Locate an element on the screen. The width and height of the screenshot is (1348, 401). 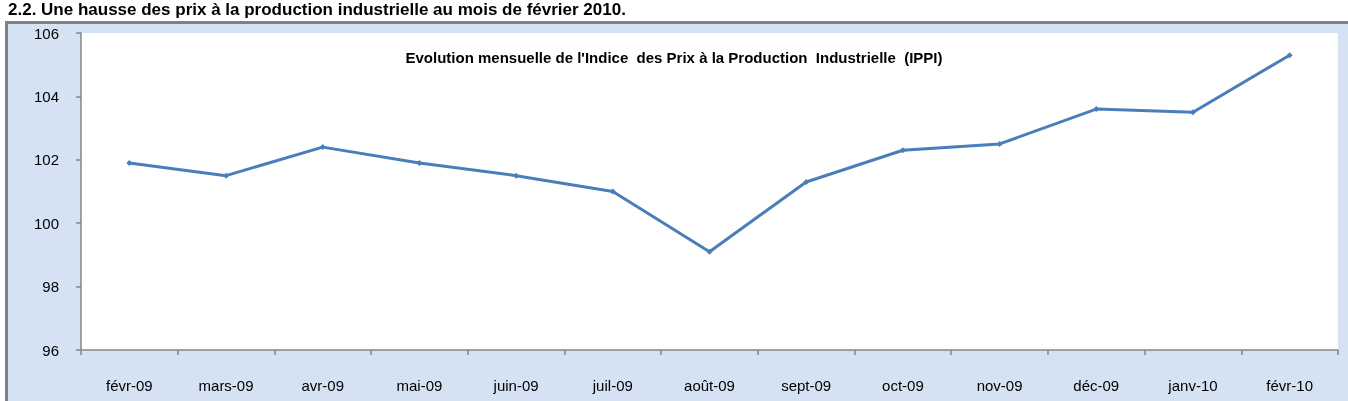
y-tick-label: 98 is located at coordinates (50, 287).